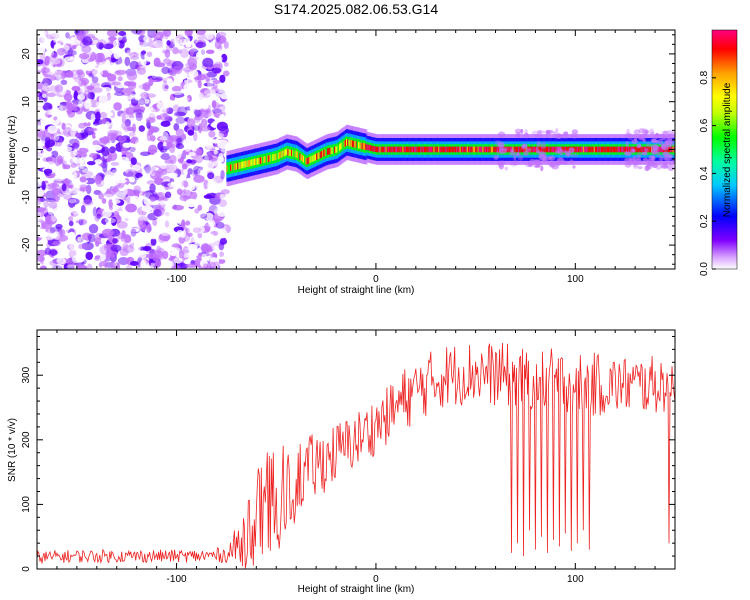 This screenshot has width=750, height=600. Describe the element at coordinates (26, 569) in the screenshot. I see `y-tick-label: 0` at that location.